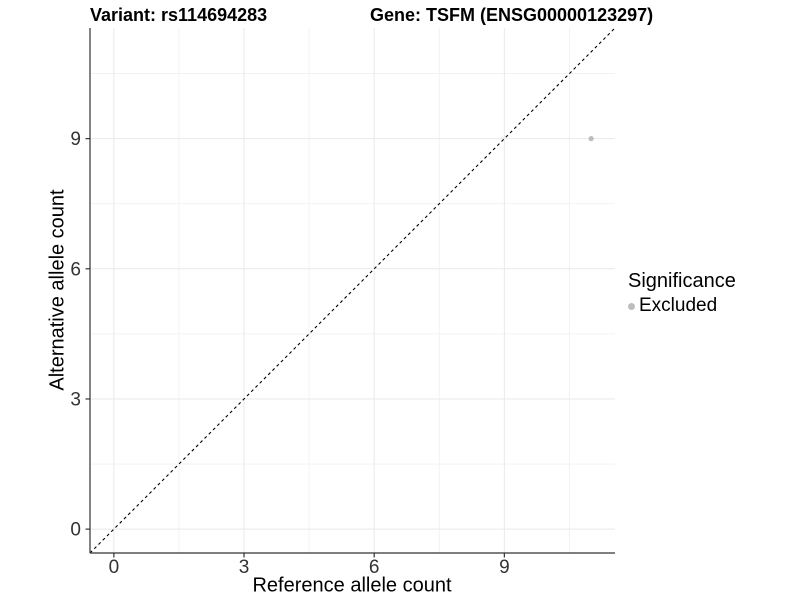 Image resolution: width=800 pixels, height=600 pixels. Describe the element at coordinates (591, 139) in the screenshot. I see `data-point` at that location.